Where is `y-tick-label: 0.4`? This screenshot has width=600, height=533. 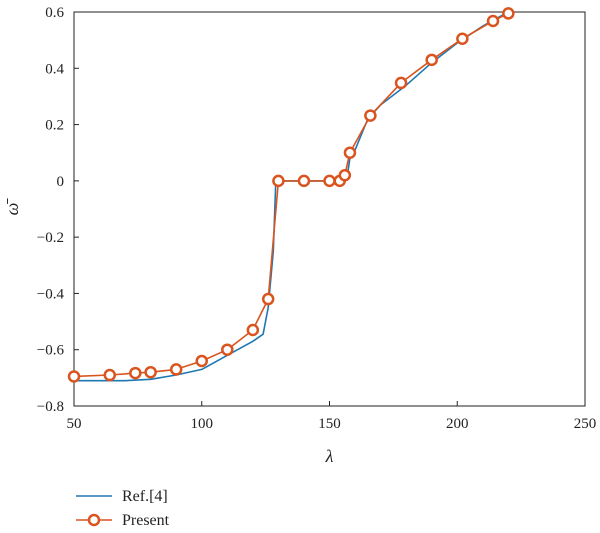 y-tick-label: 0.4 is located at coordinates (54, 69).